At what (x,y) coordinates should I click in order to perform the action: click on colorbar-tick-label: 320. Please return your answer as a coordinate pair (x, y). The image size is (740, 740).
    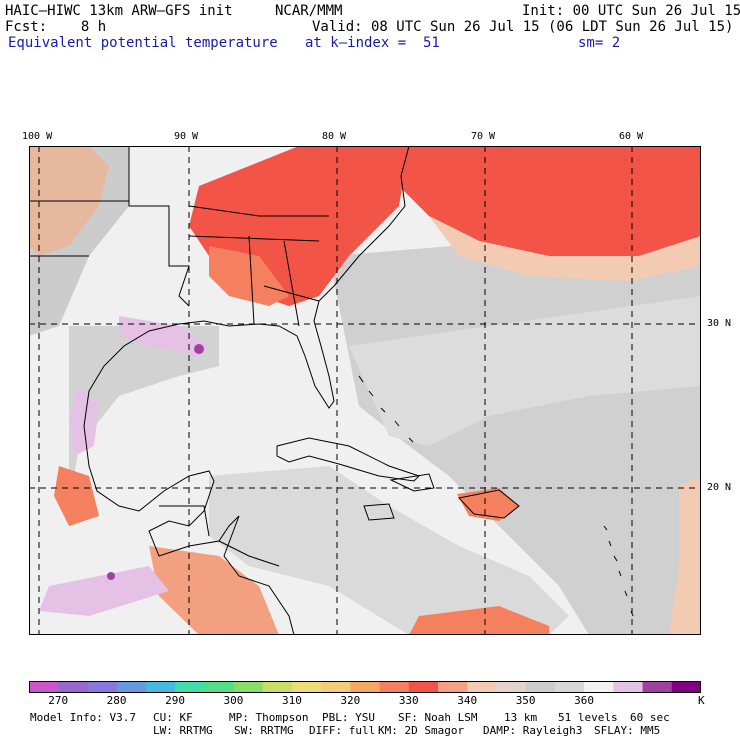
    Looking at the image, I should click on (350, 700).